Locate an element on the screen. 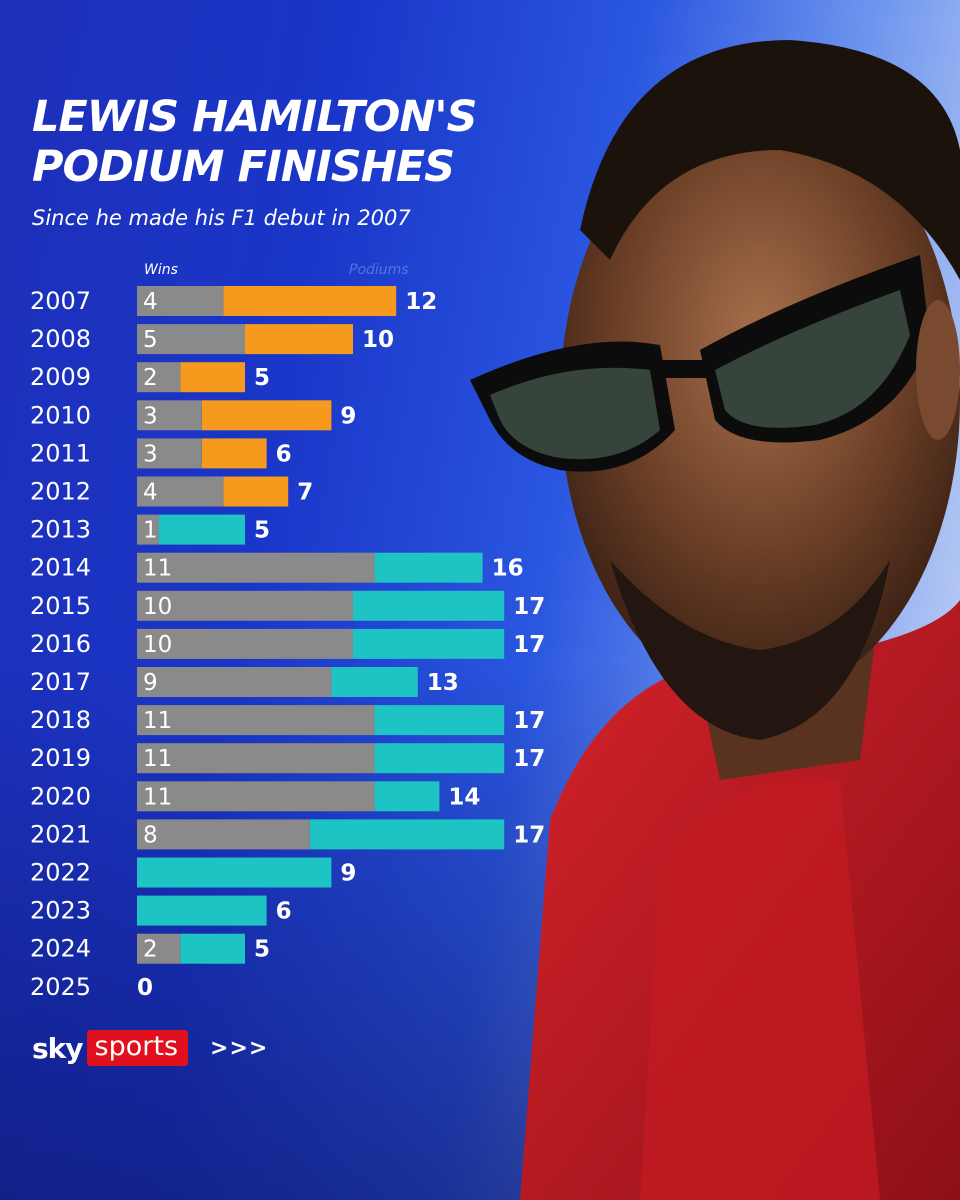 The width and height of the screenshot is (960, 1200). year-label: 2011 is located at coordinates (60, 453).